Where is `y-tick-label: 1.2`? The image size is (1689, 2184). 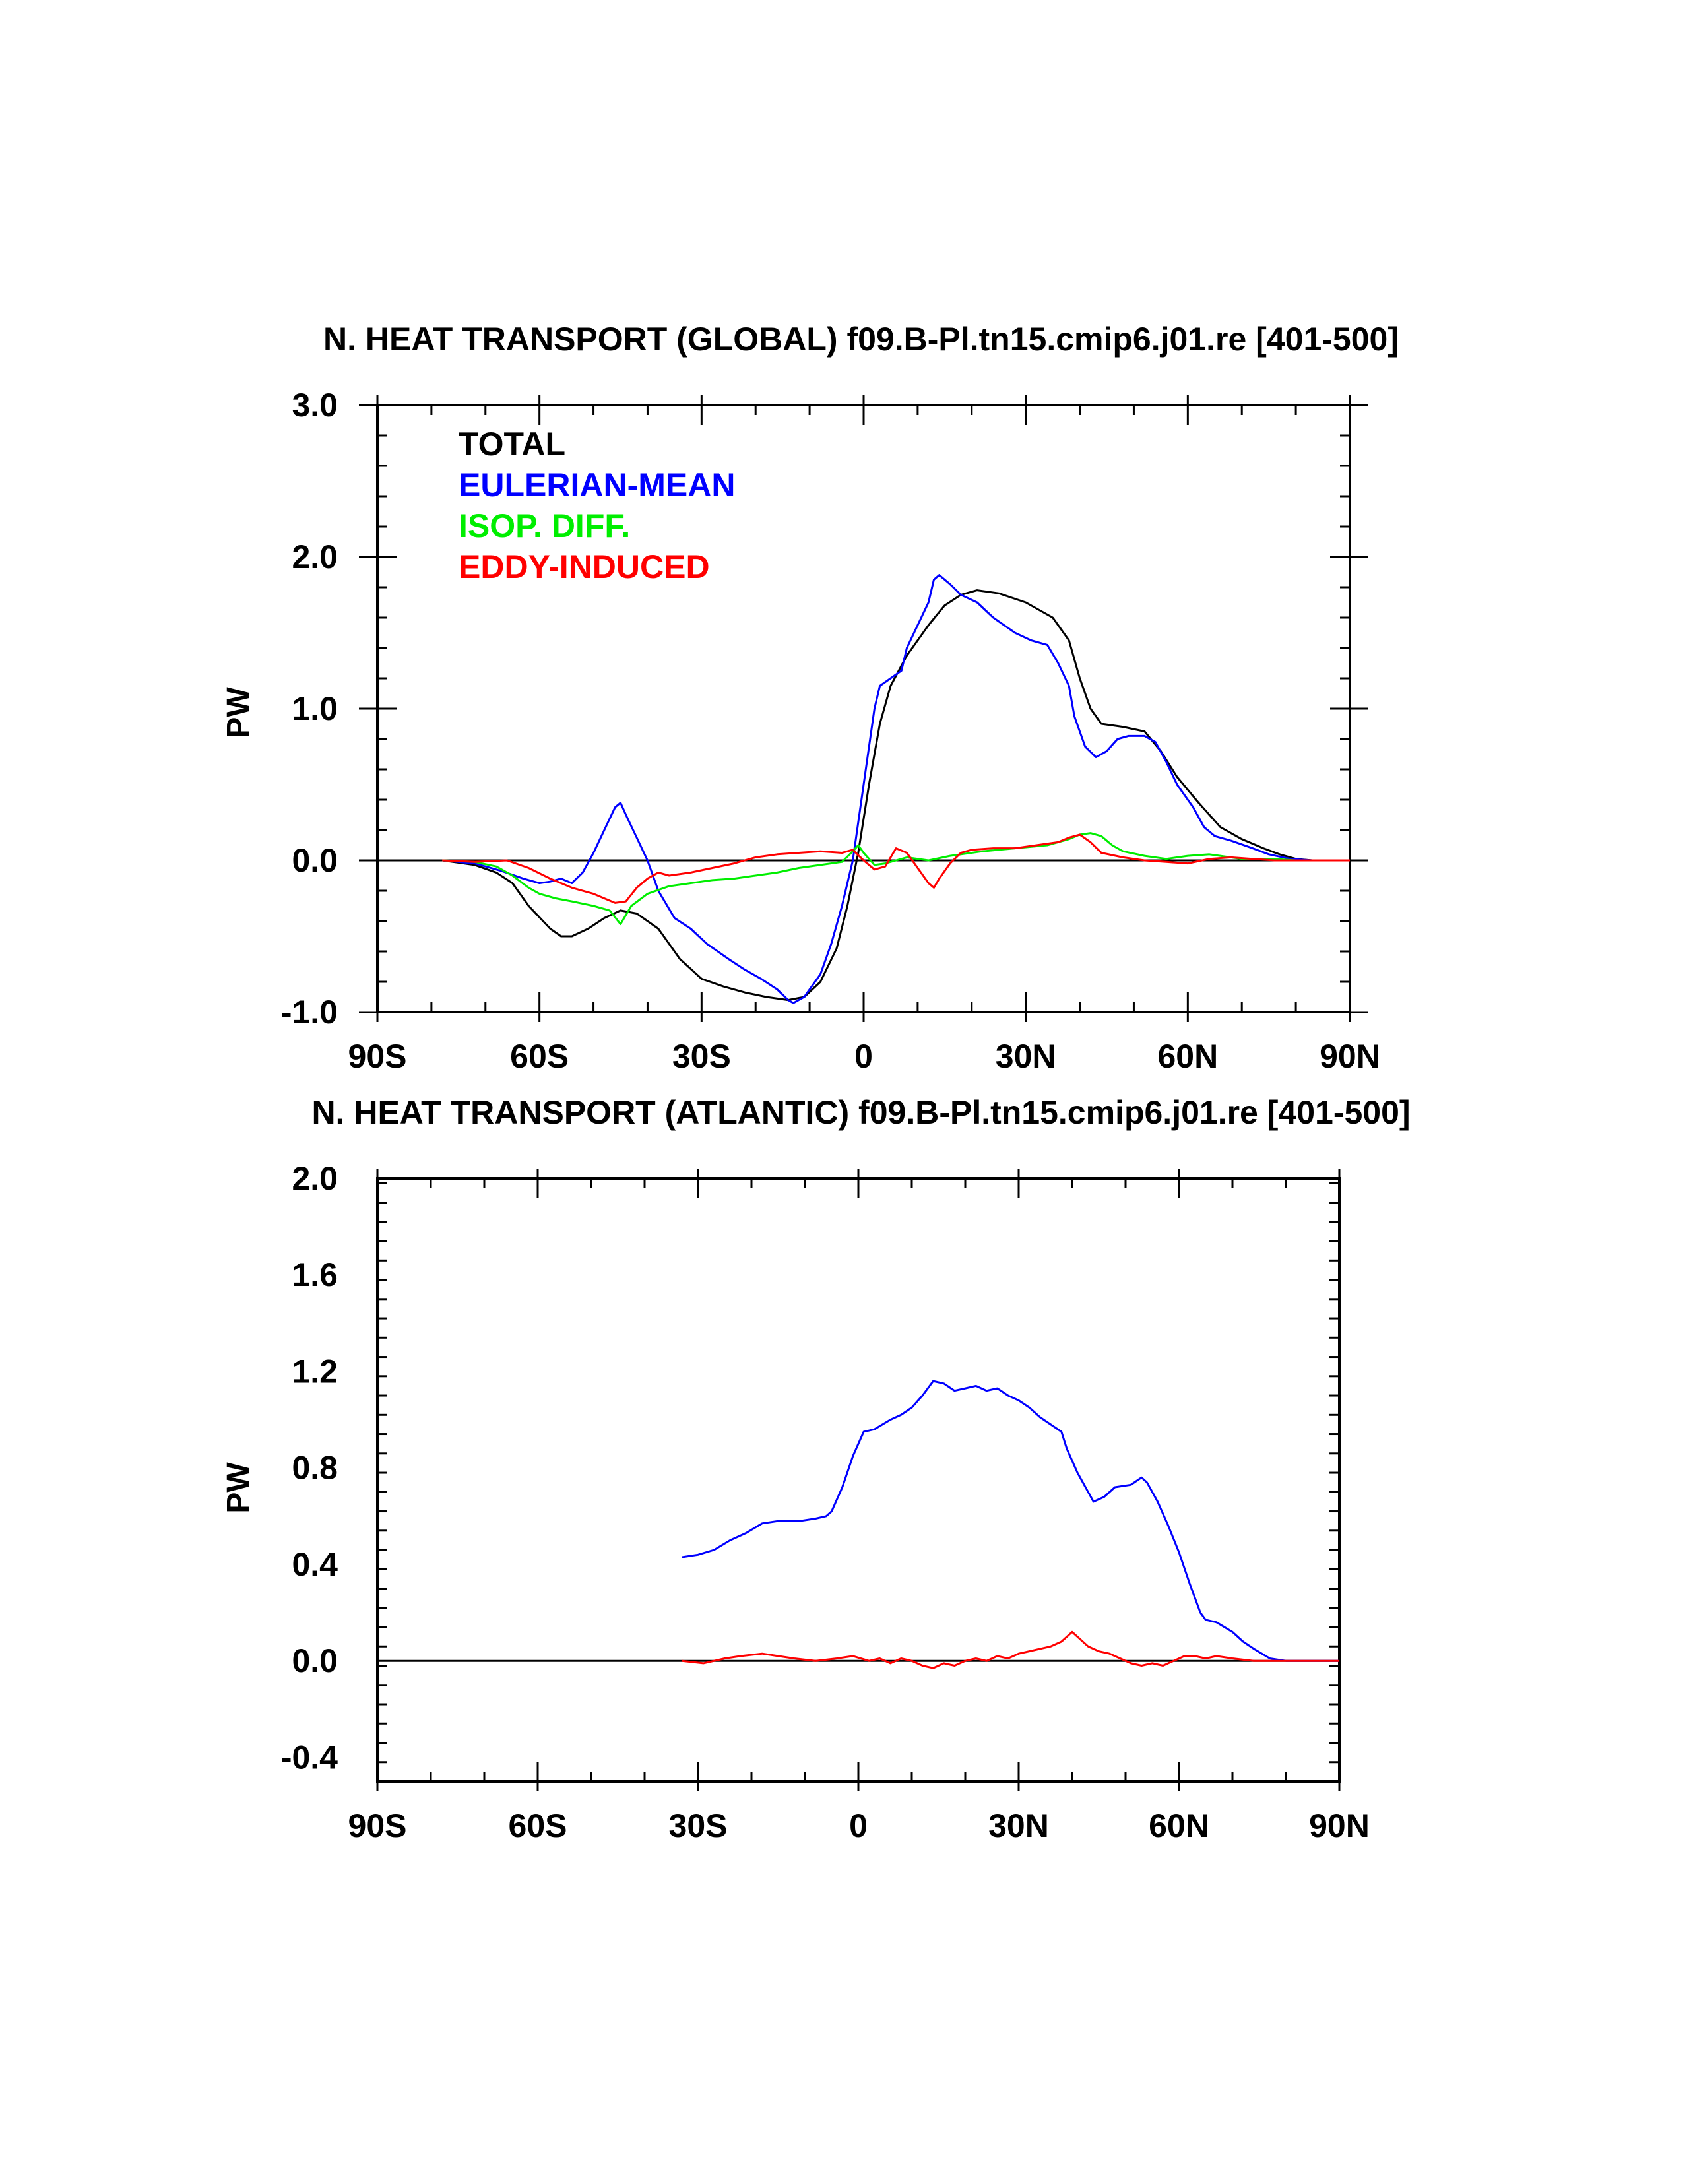 y-tick-label: 1.2 is located at coordinates (315, 1371).